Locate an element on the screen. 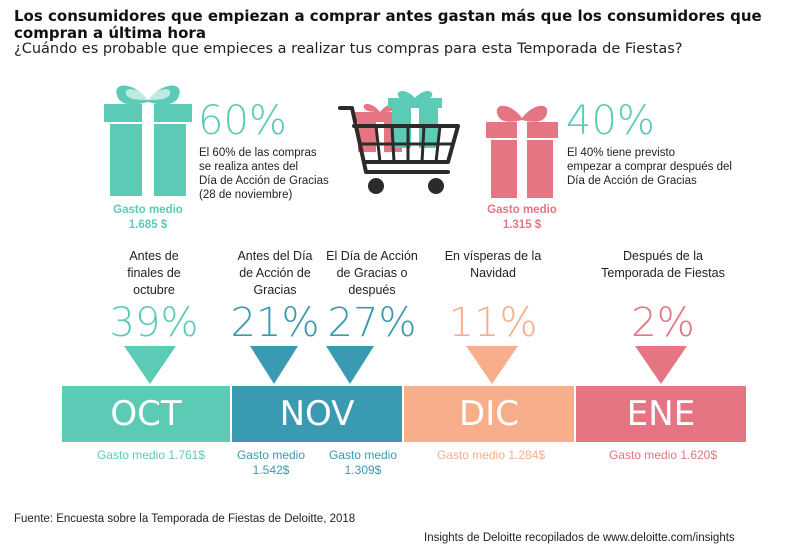 The height and width of the screenshot is (558, 806). period-spend: Gasto medio 1.761$ is located at coordinates (151, 455).